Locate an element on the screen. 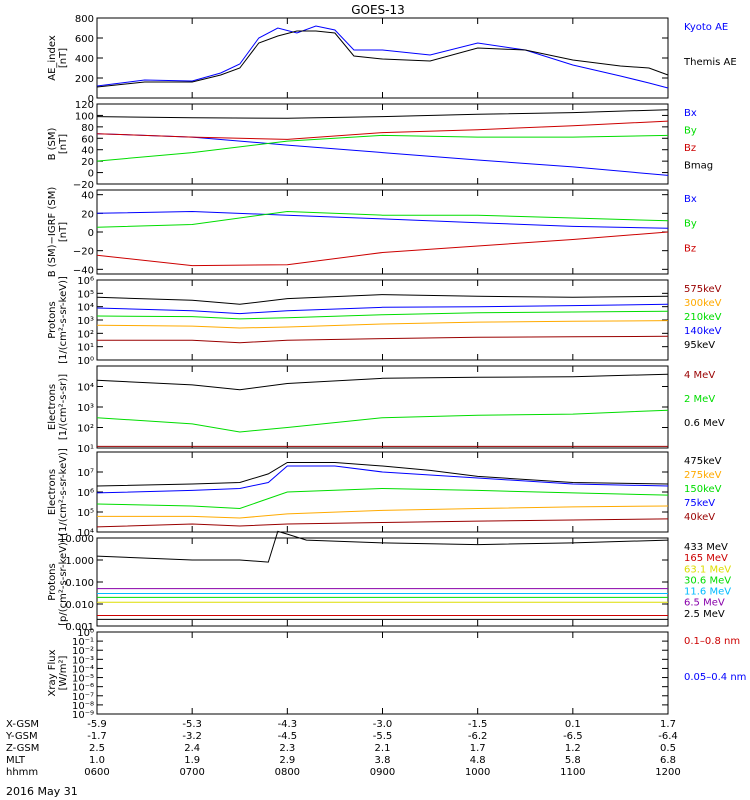 The image size is (750, 800). x-axis-value: 0900 is located at coordinates (382, 772).